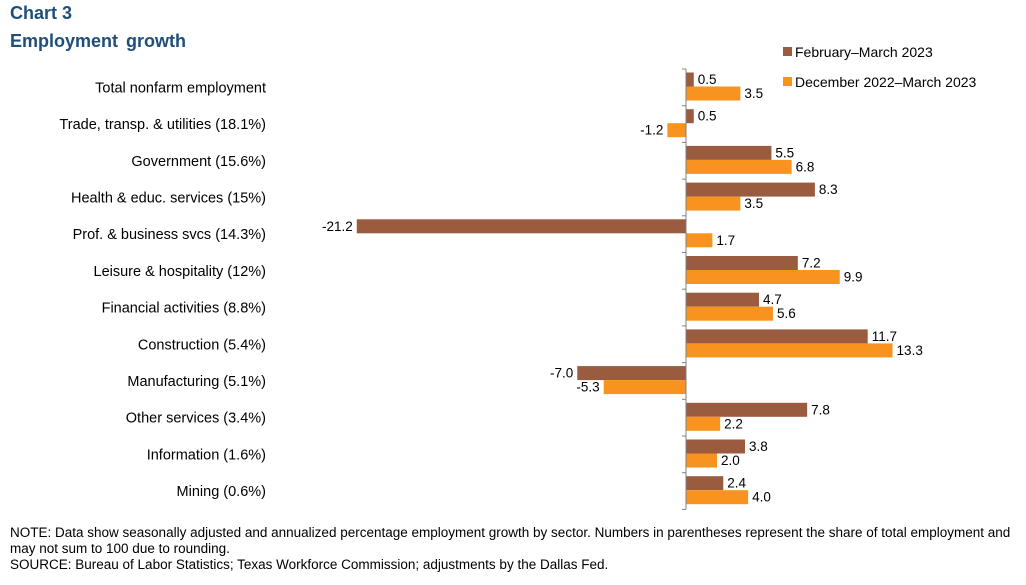 This screenshot has width=1026, height=585. Describe the element at coordinates (805, 166) in the screenshot. I see `data-label: 6.8` at that location.